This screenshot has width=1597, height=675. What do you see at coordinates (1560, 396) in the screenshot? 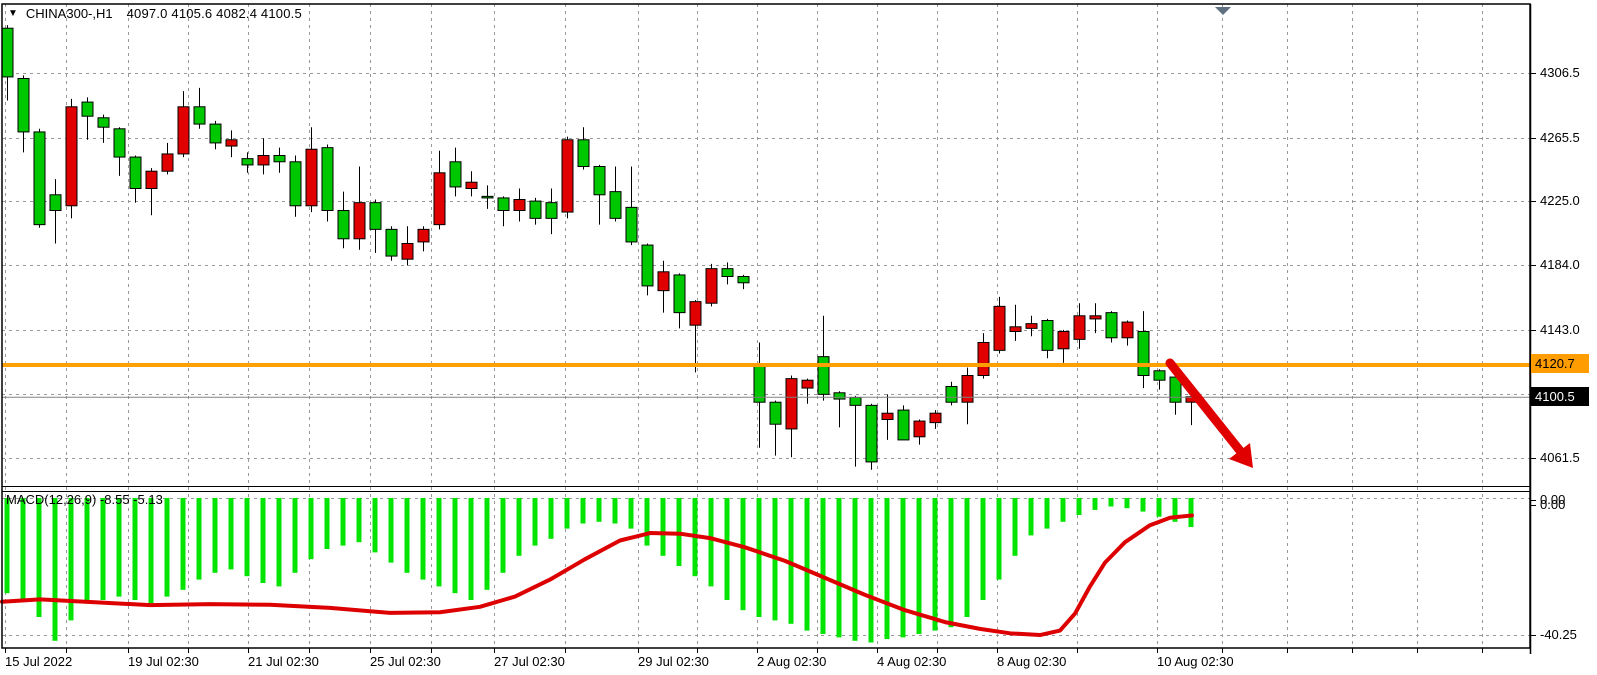
I see `bid-price-badge: 4100.5` at bounding box center [1560, 396].